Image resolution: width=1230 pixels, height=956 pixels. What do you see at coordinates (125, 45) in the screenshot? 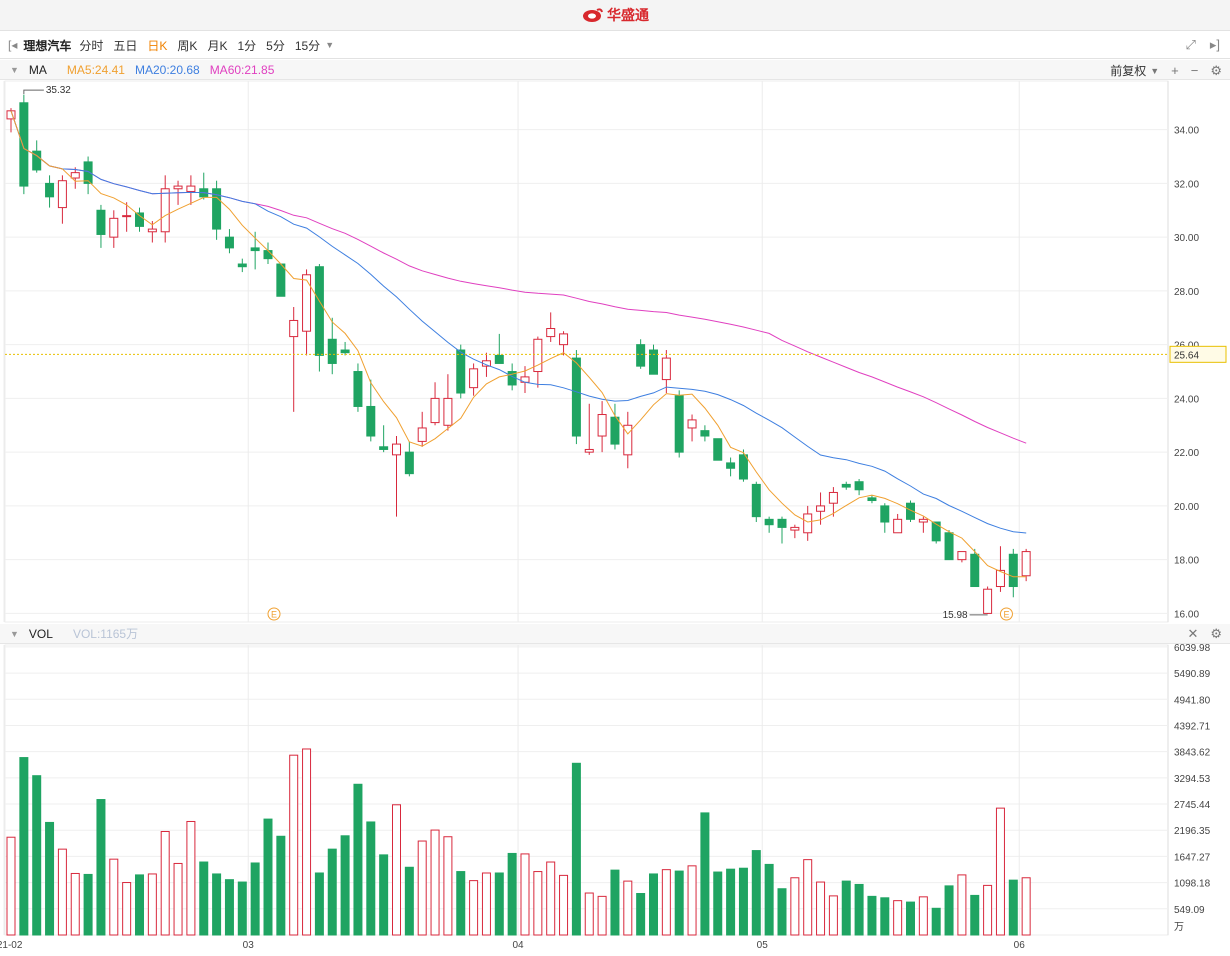
I see `period-tab-5day: 五日` at bounding box center [125, 45].